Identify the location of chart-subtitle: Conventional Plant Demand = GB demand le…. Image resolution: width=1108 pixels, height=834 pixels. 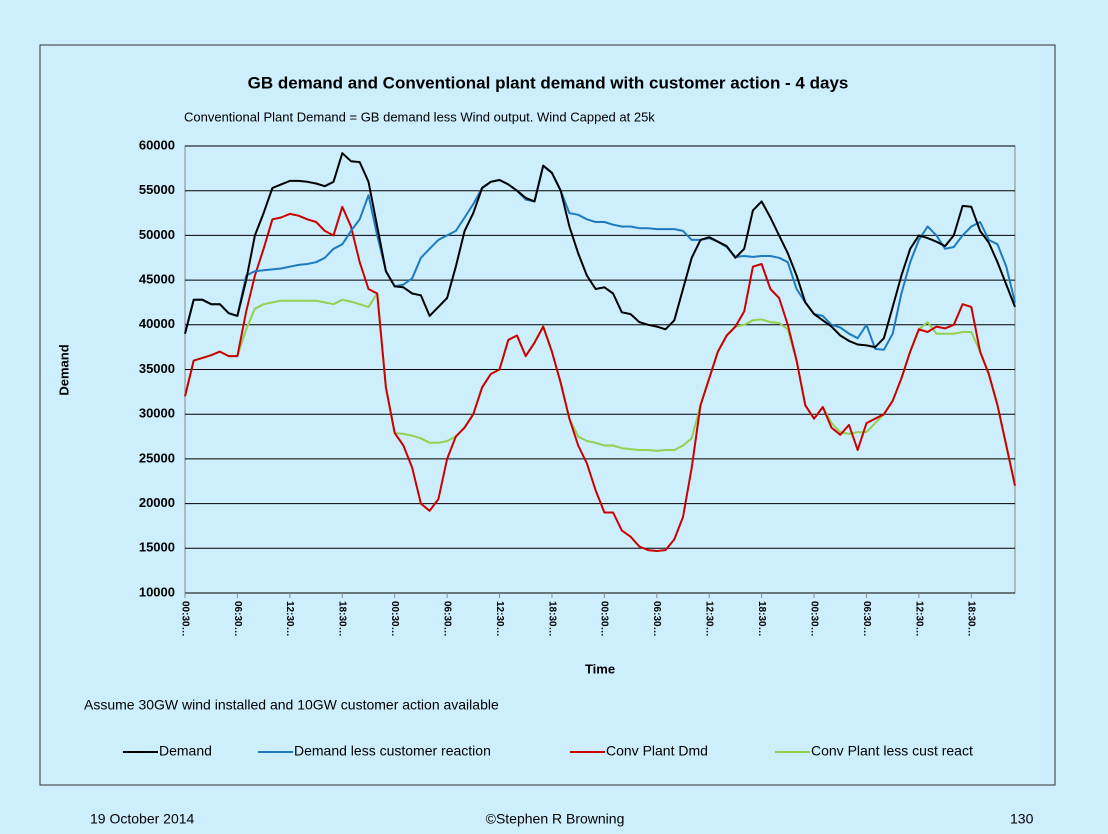
(419, 116).